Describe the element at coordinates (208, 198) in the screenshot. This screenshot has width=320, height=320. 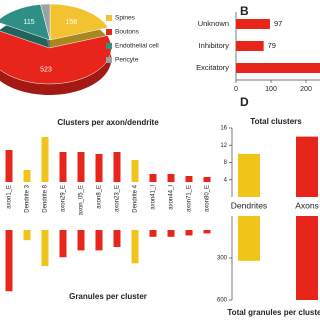
I see `category-label: axon80_E` at that location.